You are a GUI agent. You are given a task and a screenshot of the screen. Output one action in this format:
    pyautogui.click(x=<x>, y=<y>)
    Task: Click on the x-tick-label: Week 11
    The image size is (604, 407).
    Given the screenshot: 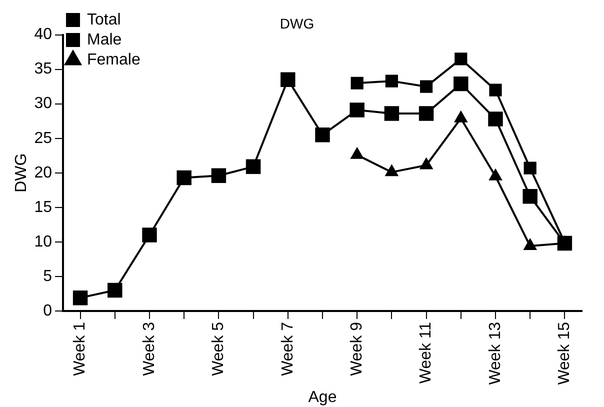 What is the action you would take?
    pyautogui.click(x=426, y=353)
    